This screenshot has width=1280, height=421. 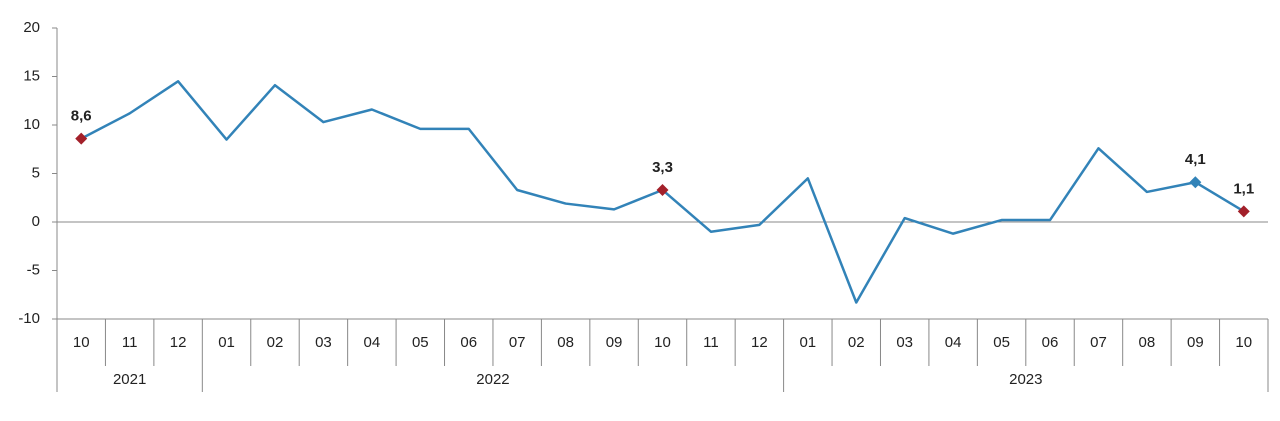 What do you see at coordinates (81, 116) in the screenshot?
I see `data-label: 8,6` at bounding box center [81, 116].